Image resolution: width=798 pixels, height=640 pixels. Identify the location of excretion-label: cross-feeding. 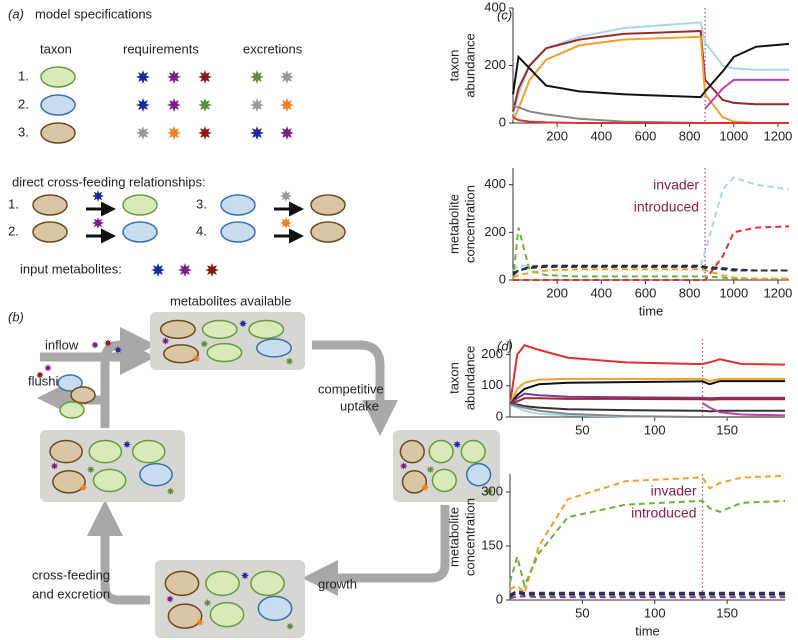
(71, 574).